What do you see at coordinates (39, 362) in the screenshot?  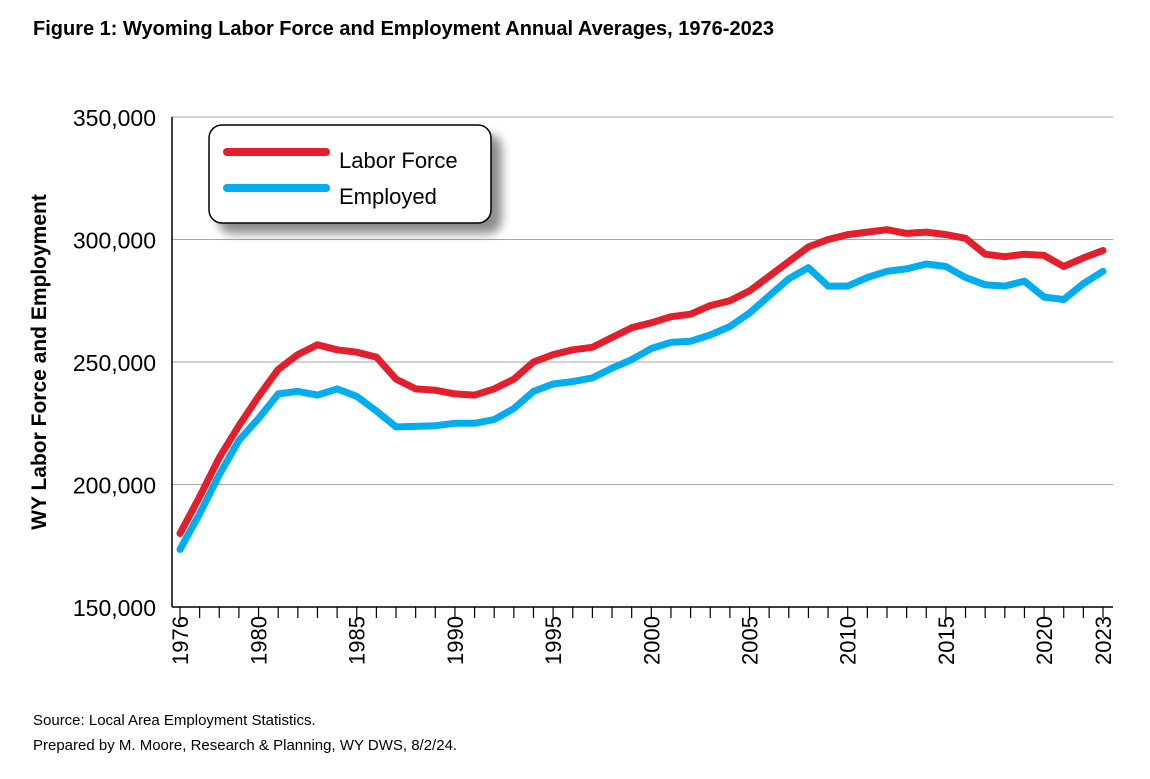 I see `y-axis-label: WY Labor Force and Employment` at bounding box center [39, 362].